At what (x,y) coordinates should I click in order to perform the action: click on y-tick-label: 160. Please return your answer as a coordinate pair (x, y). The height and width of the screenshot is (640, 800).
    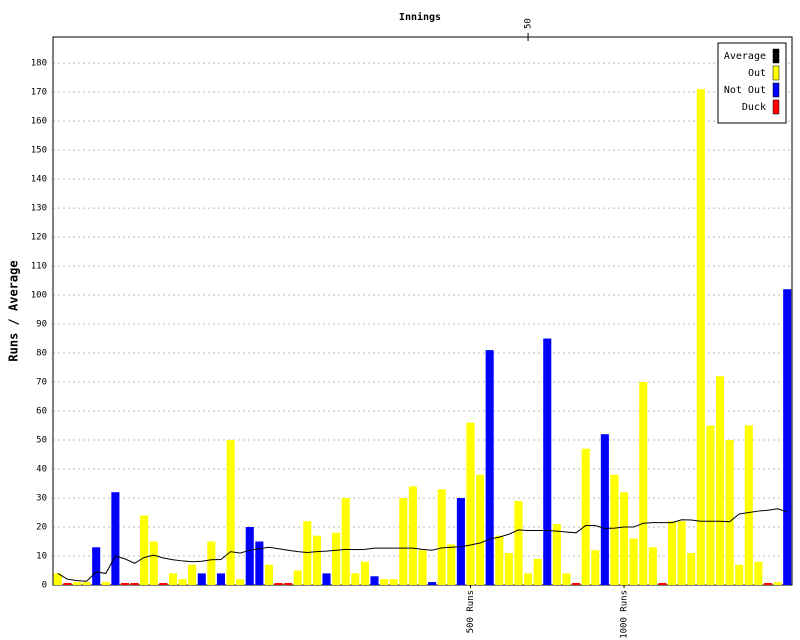
    Looking at the image, I should click on (39, 122).